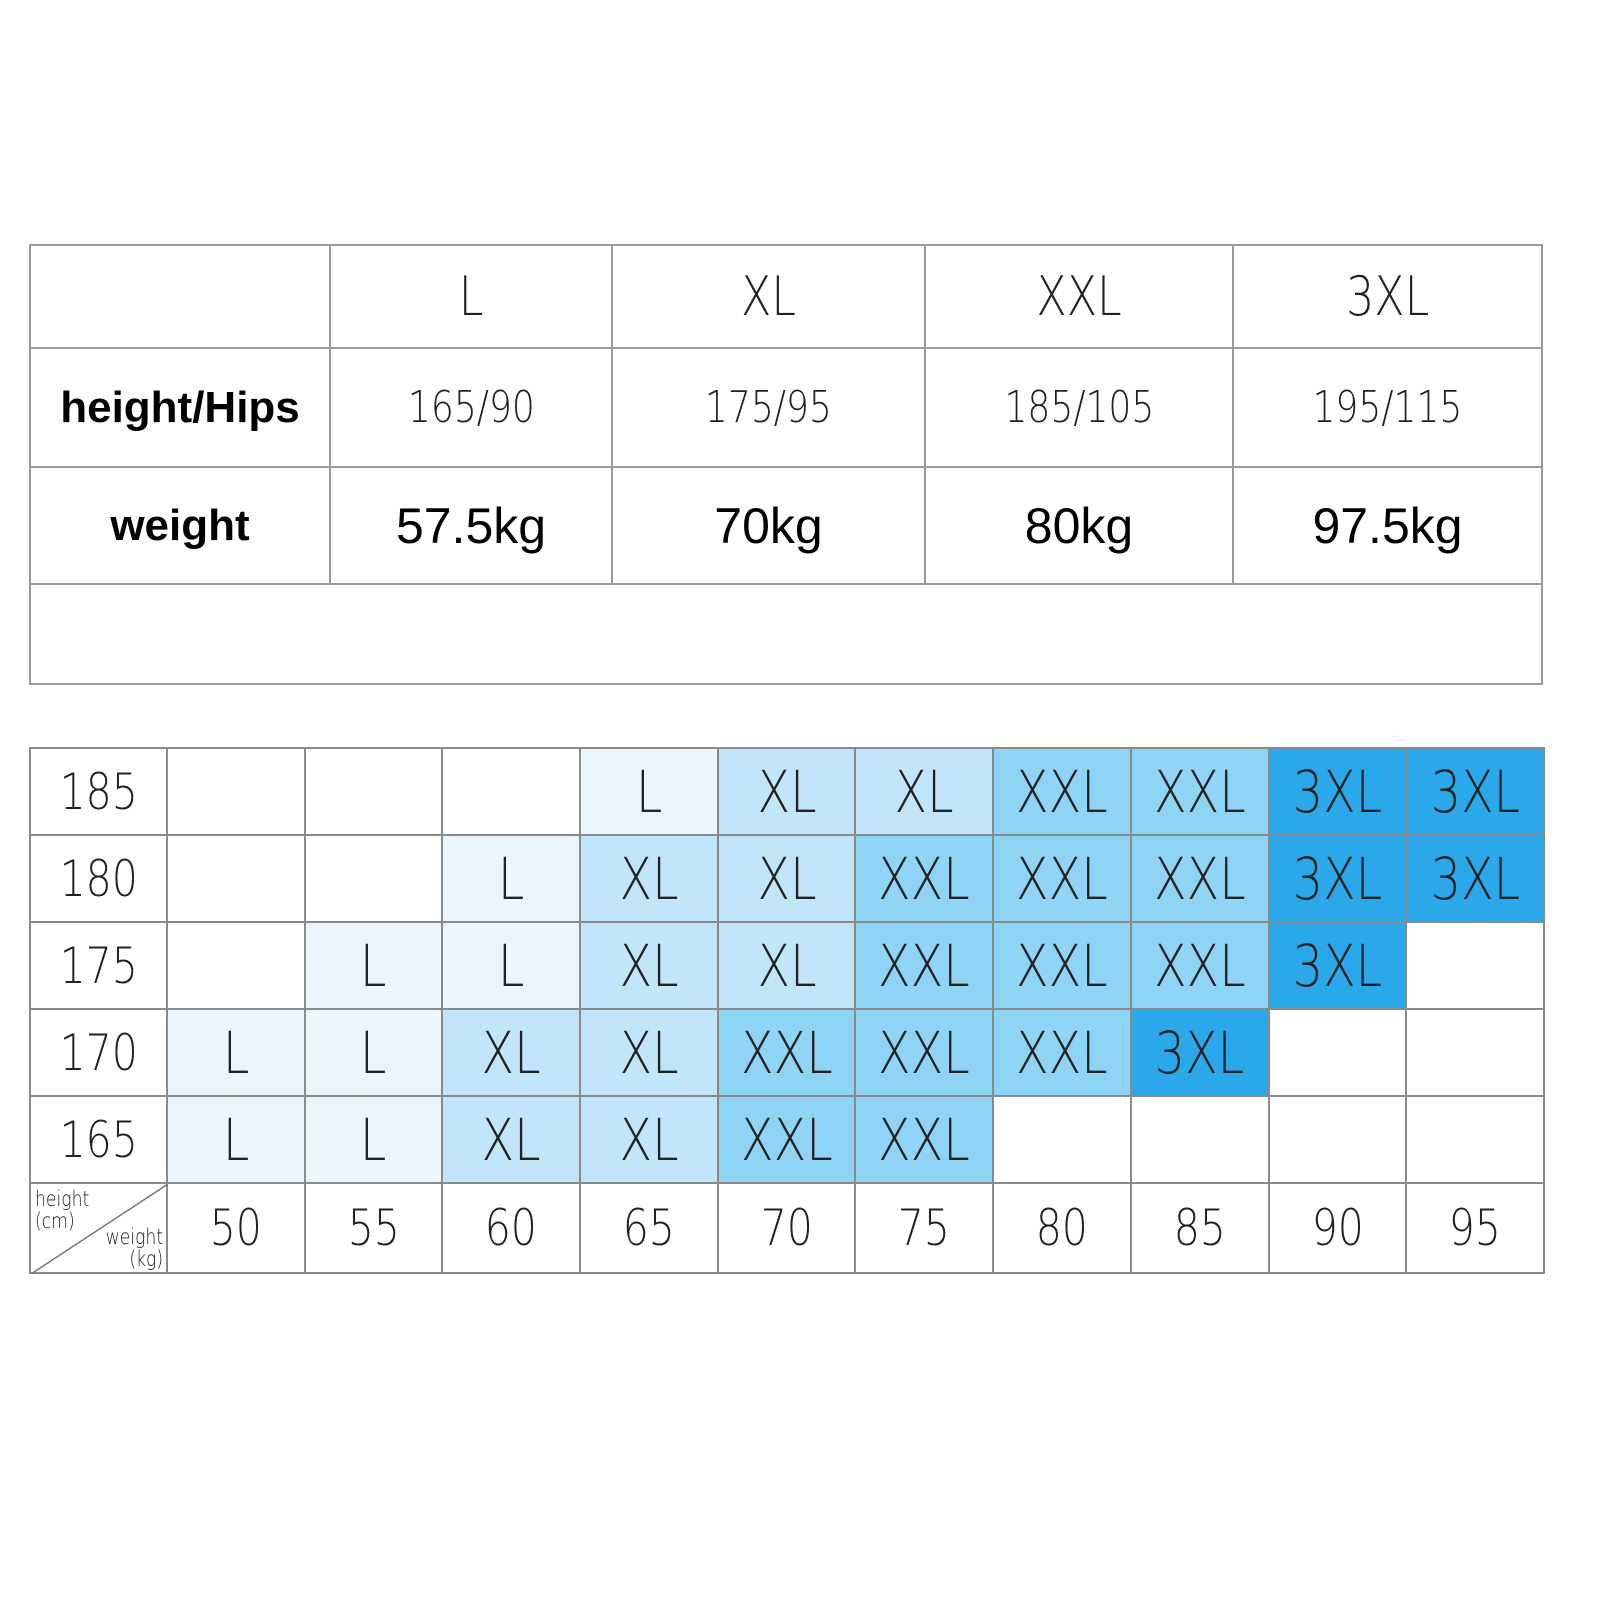  I want to click on size-header-row: L XL XXL 3XL, so click(786, 296).